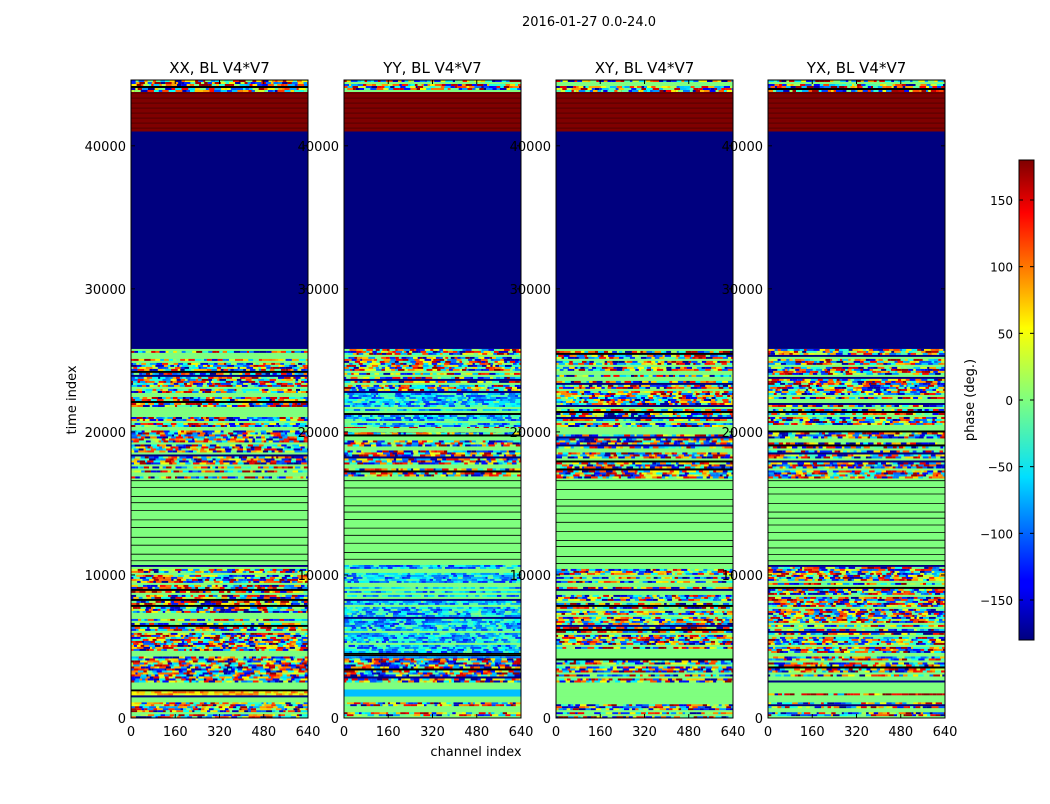 Image resolution: width=1050 pixels, height=804 pixels. Describe the element at coordinates (970, 400) in the screenshot. I see `colorbar-label: phase (deg.)` at that location.